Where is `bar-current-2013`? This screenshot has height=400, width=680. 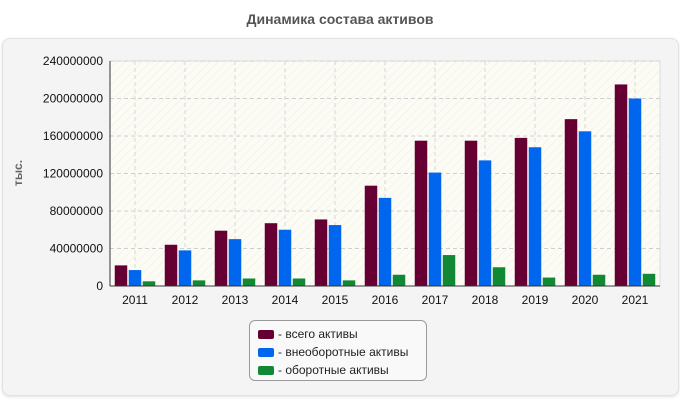 bar-current-2013 is located at coordinates (249, 282).